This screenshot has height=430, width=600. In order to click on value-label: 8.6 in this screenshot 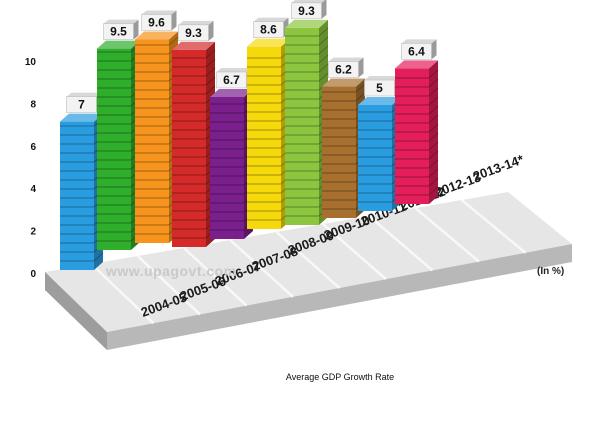, I will do `click(268, 30)`.